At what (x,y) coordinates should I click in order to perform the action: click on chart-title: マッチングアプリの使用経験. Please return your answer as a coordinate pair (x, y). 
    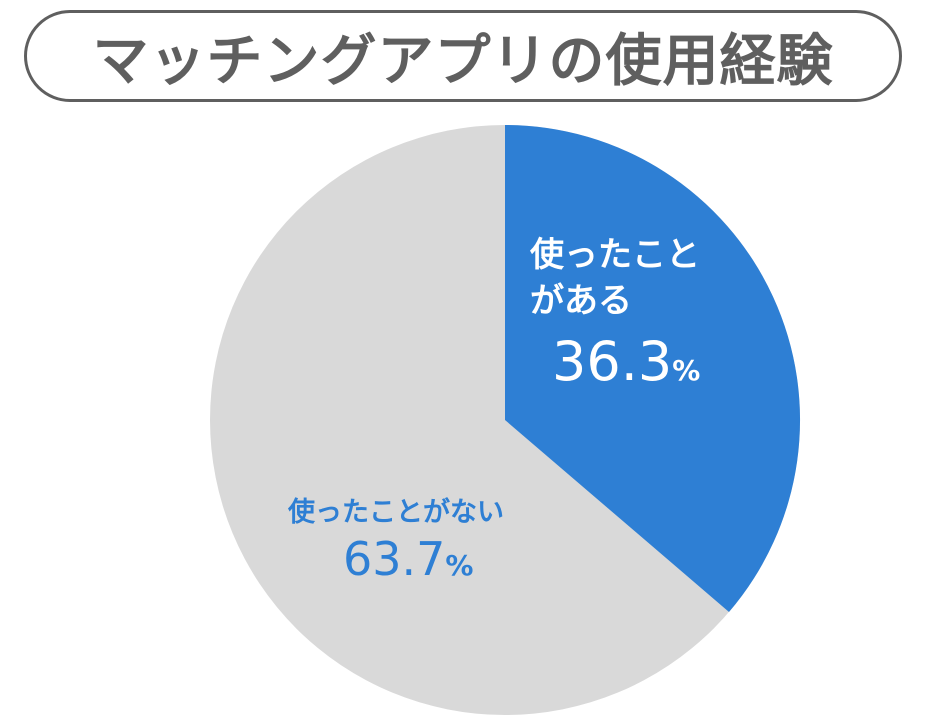
    Looking at the image, I should click on (463, 61).